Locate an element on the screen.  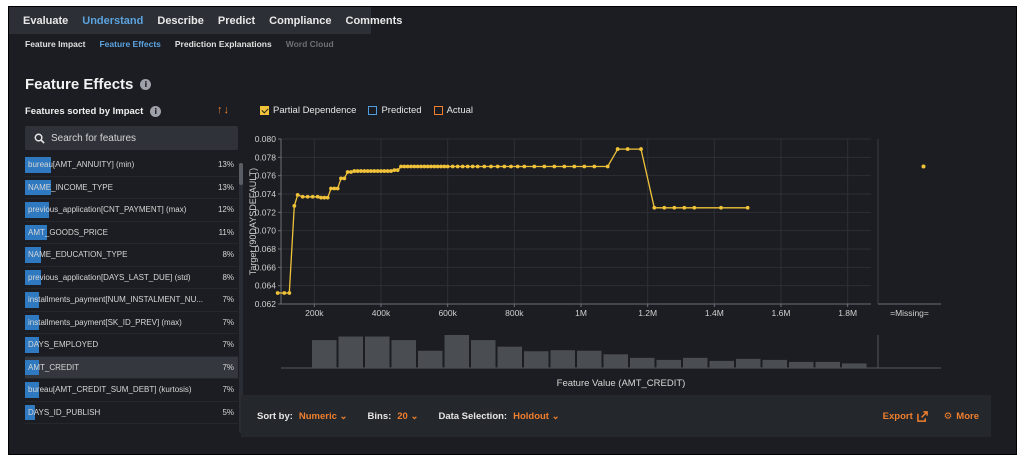
subtab-feature-effects: Feature Effects is located at coordinates (130, 44).